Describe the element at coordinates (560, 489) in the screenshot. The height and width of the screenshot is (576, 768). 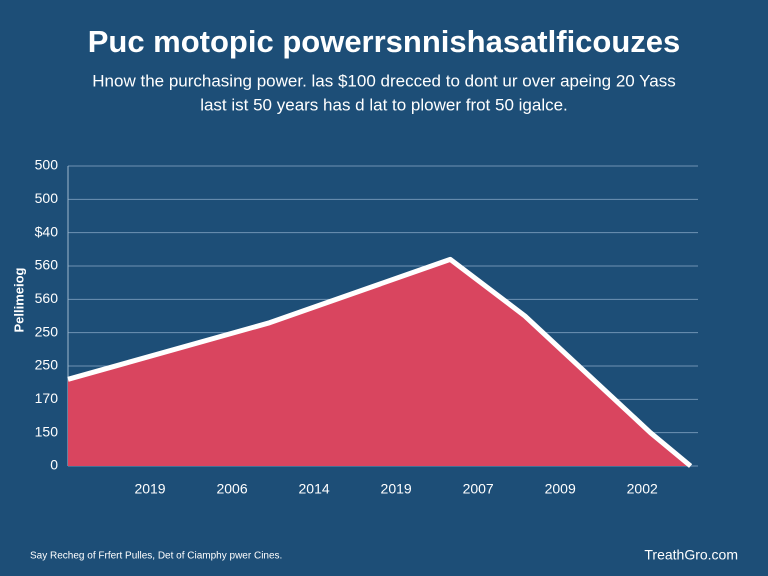
I see `x-tick-label: 2009` at that location.